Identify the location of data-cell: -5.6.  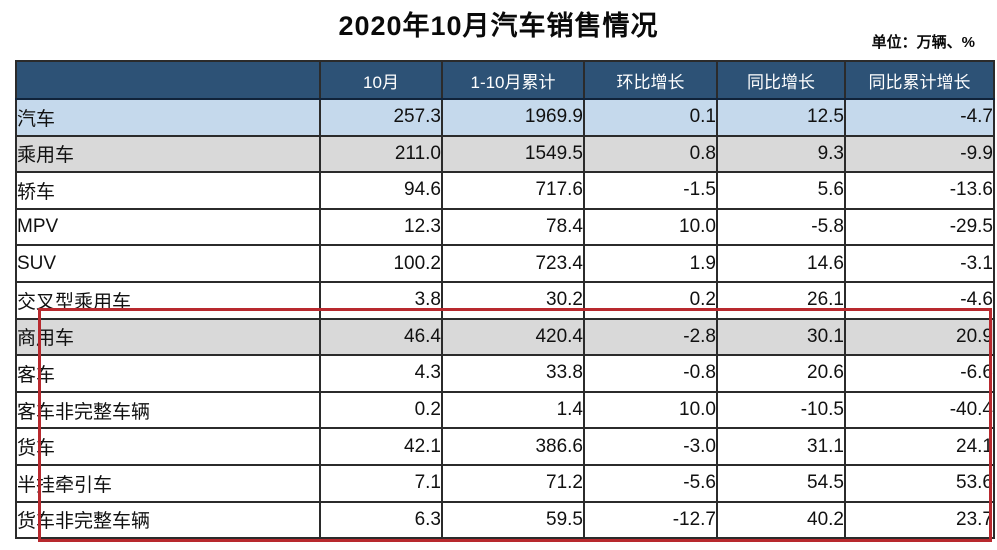
(650, 483).